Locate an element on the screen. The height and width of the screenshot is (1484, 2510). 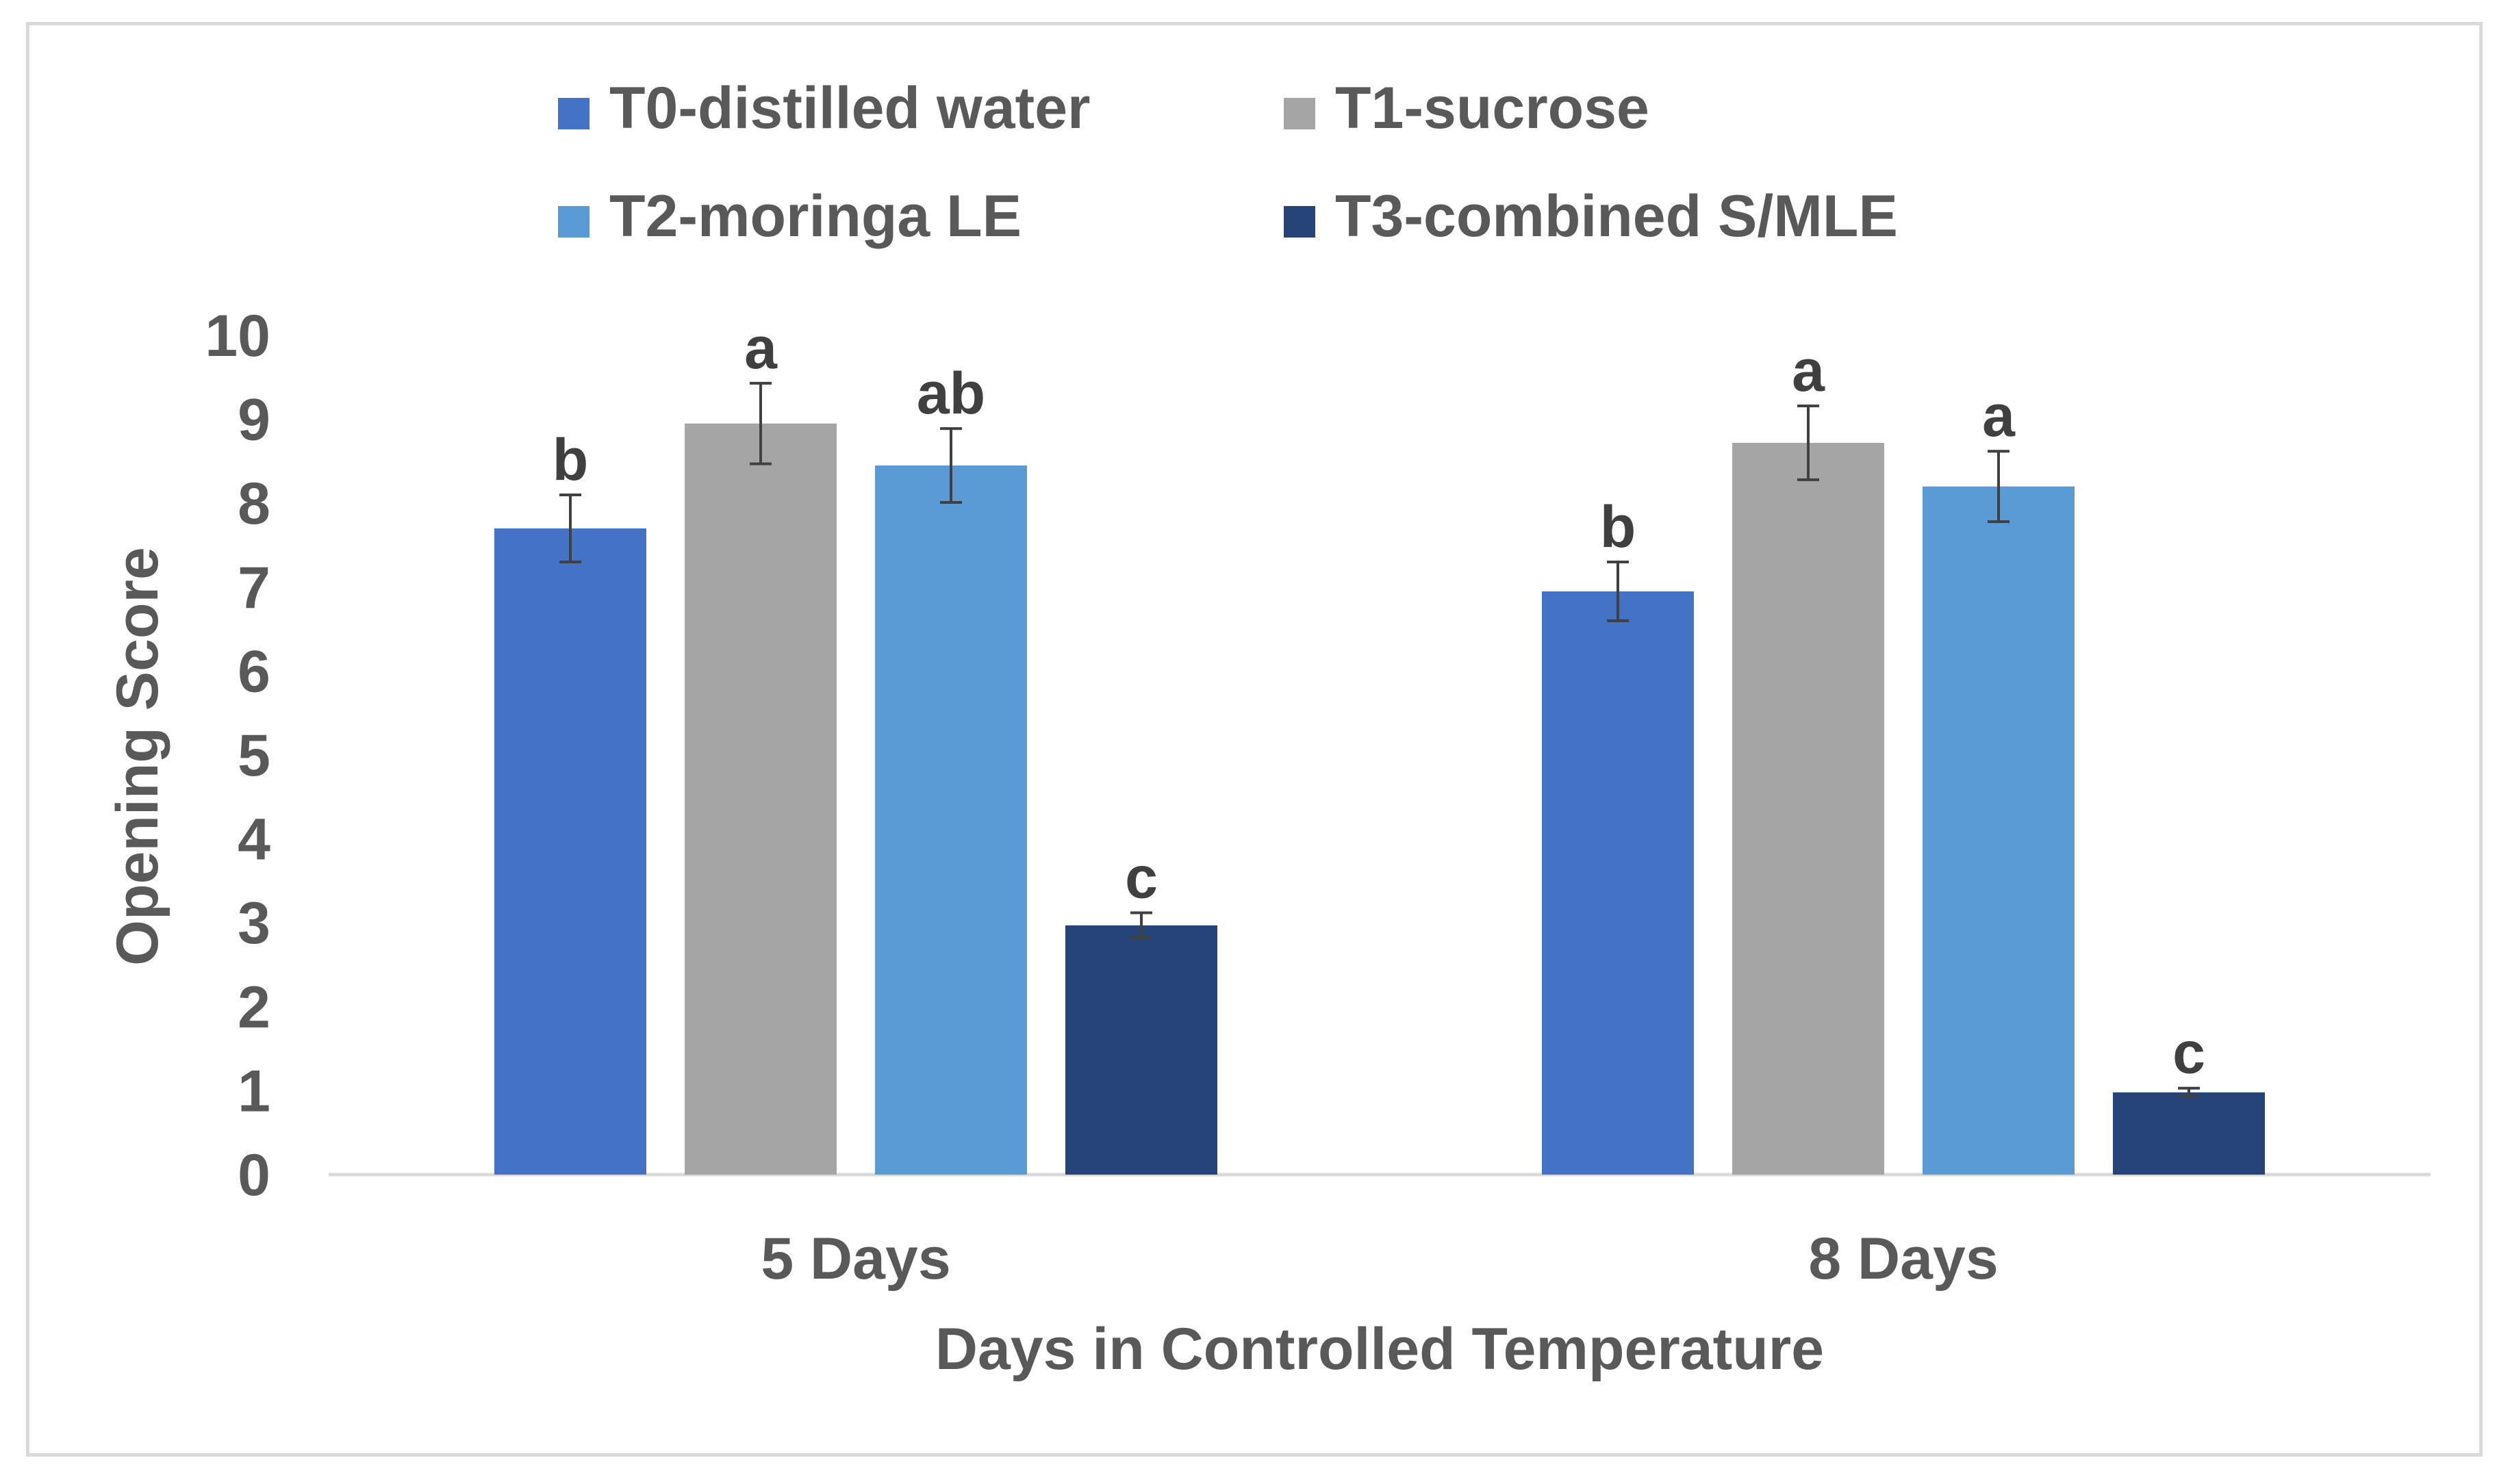
y-ticks: 0 1 2 3 4 5 6 7 8 9 10 is located at coordinates (237, 755).